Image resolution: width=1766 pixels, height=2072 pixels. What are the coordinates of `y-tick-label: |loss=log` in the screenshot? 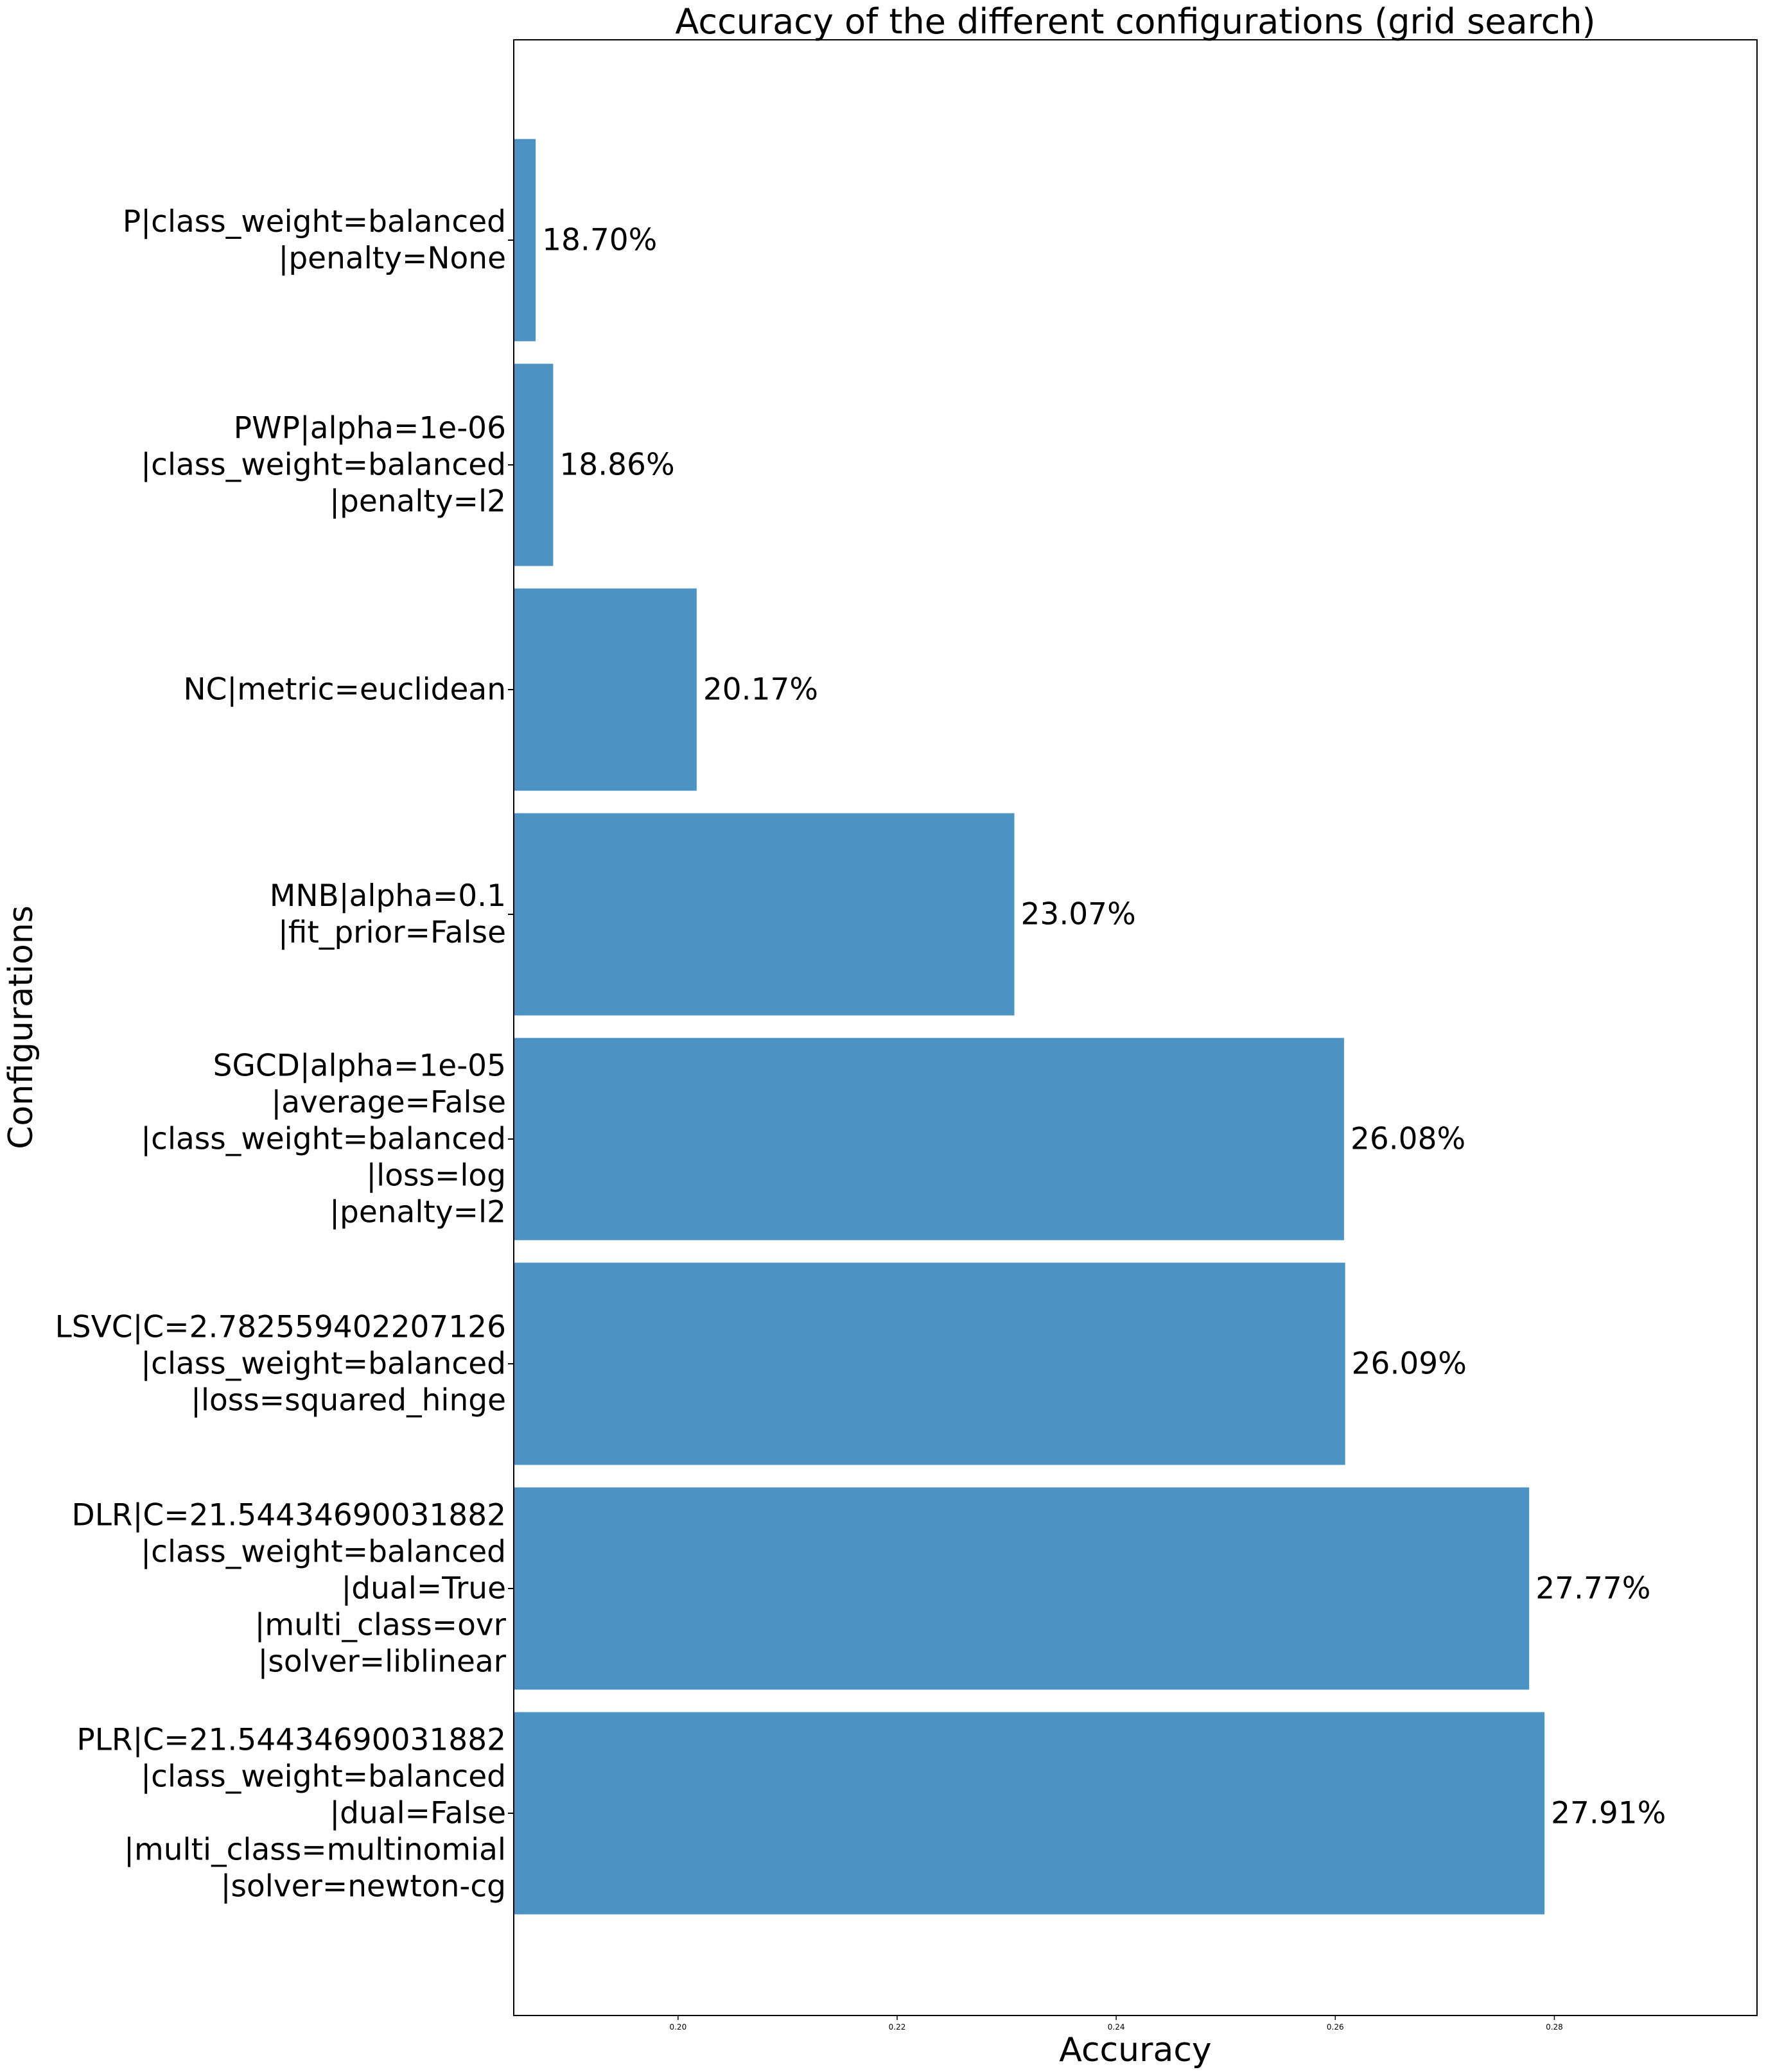 It's located at (436, 1176).